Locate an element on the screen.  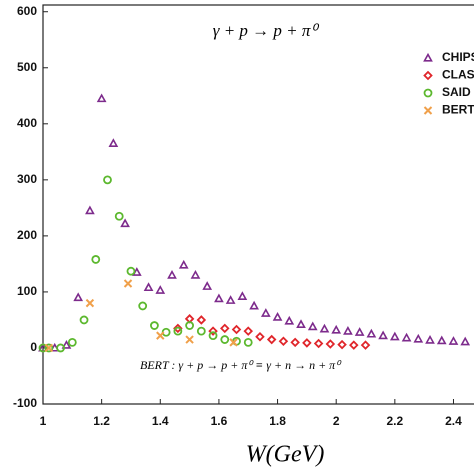
y-tick-label: 300 is located at coordinates (27, 179).